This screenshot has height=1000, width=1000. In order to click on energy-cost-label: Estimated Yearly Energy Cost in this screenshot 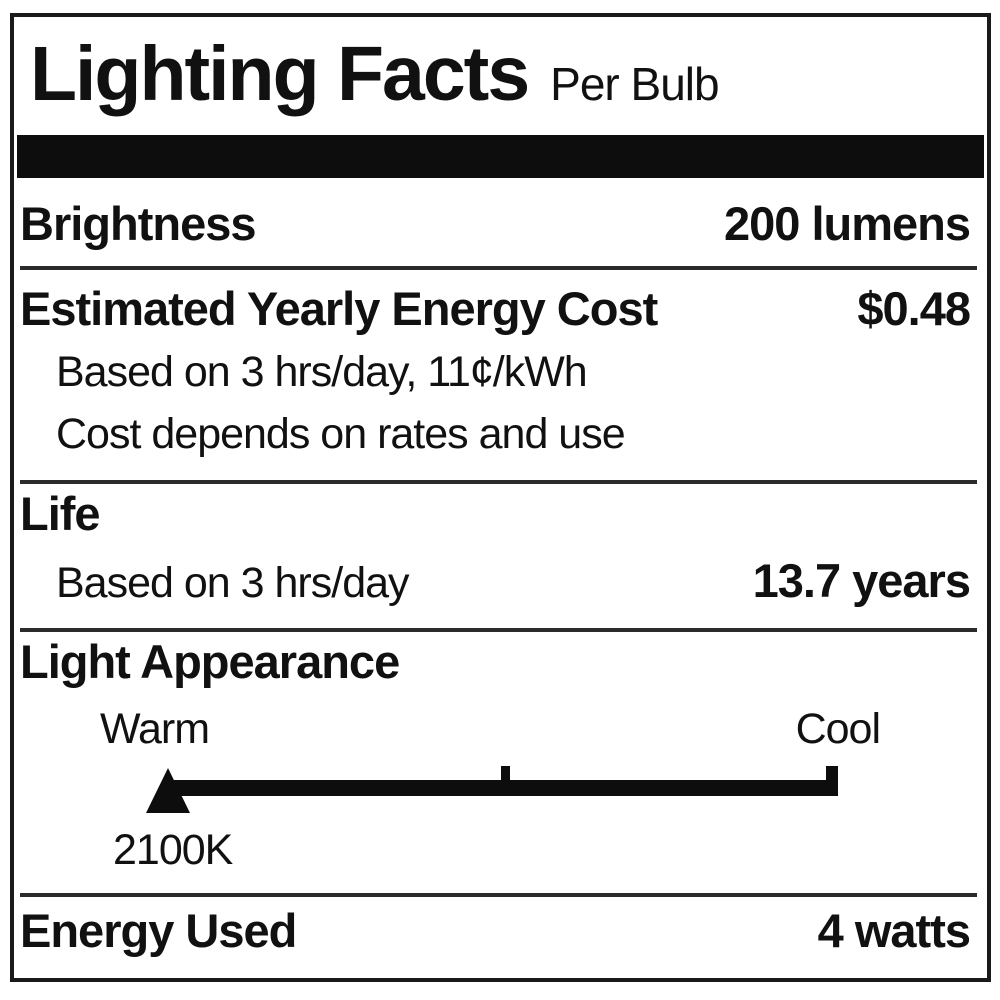, I will do `click(339, 308)`.